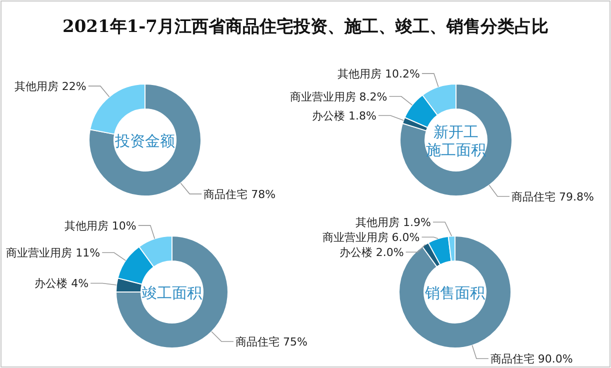  Describe the element at coordinates (61, 283) in the screenshot. I see `slice-label: 办公楼 4%` at that location.